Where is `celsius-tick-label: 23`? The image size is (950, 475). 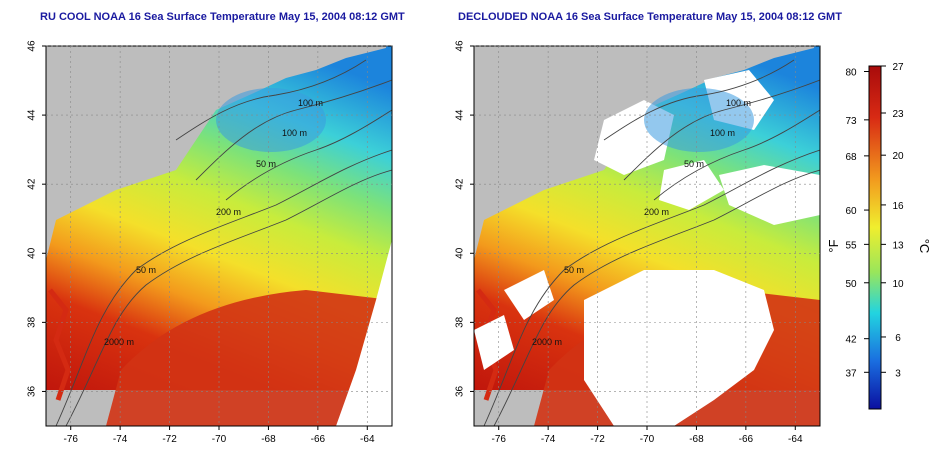
celsius-tick-label: 23 is located at coordinates (898, 114).